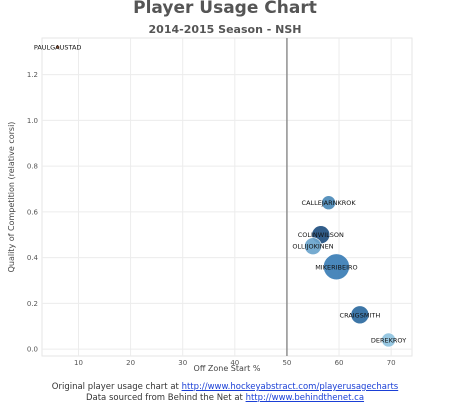 This screenshot has width=450, height=410. Describe the element at coordinates (11, 197) in the screenshot. I see `y-axis-label: Quality of Competition (relative corsi)` at that location.